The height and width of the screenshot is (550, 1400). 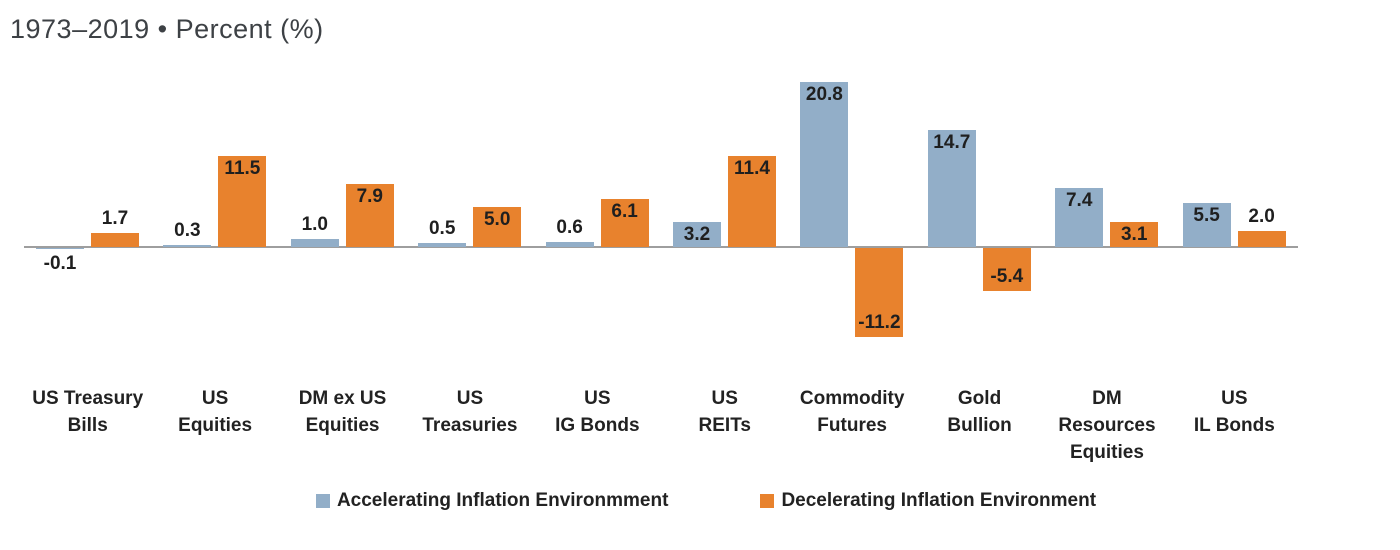 I want to click on bar-value-label: 3.1, so click(x=1134, y=235).